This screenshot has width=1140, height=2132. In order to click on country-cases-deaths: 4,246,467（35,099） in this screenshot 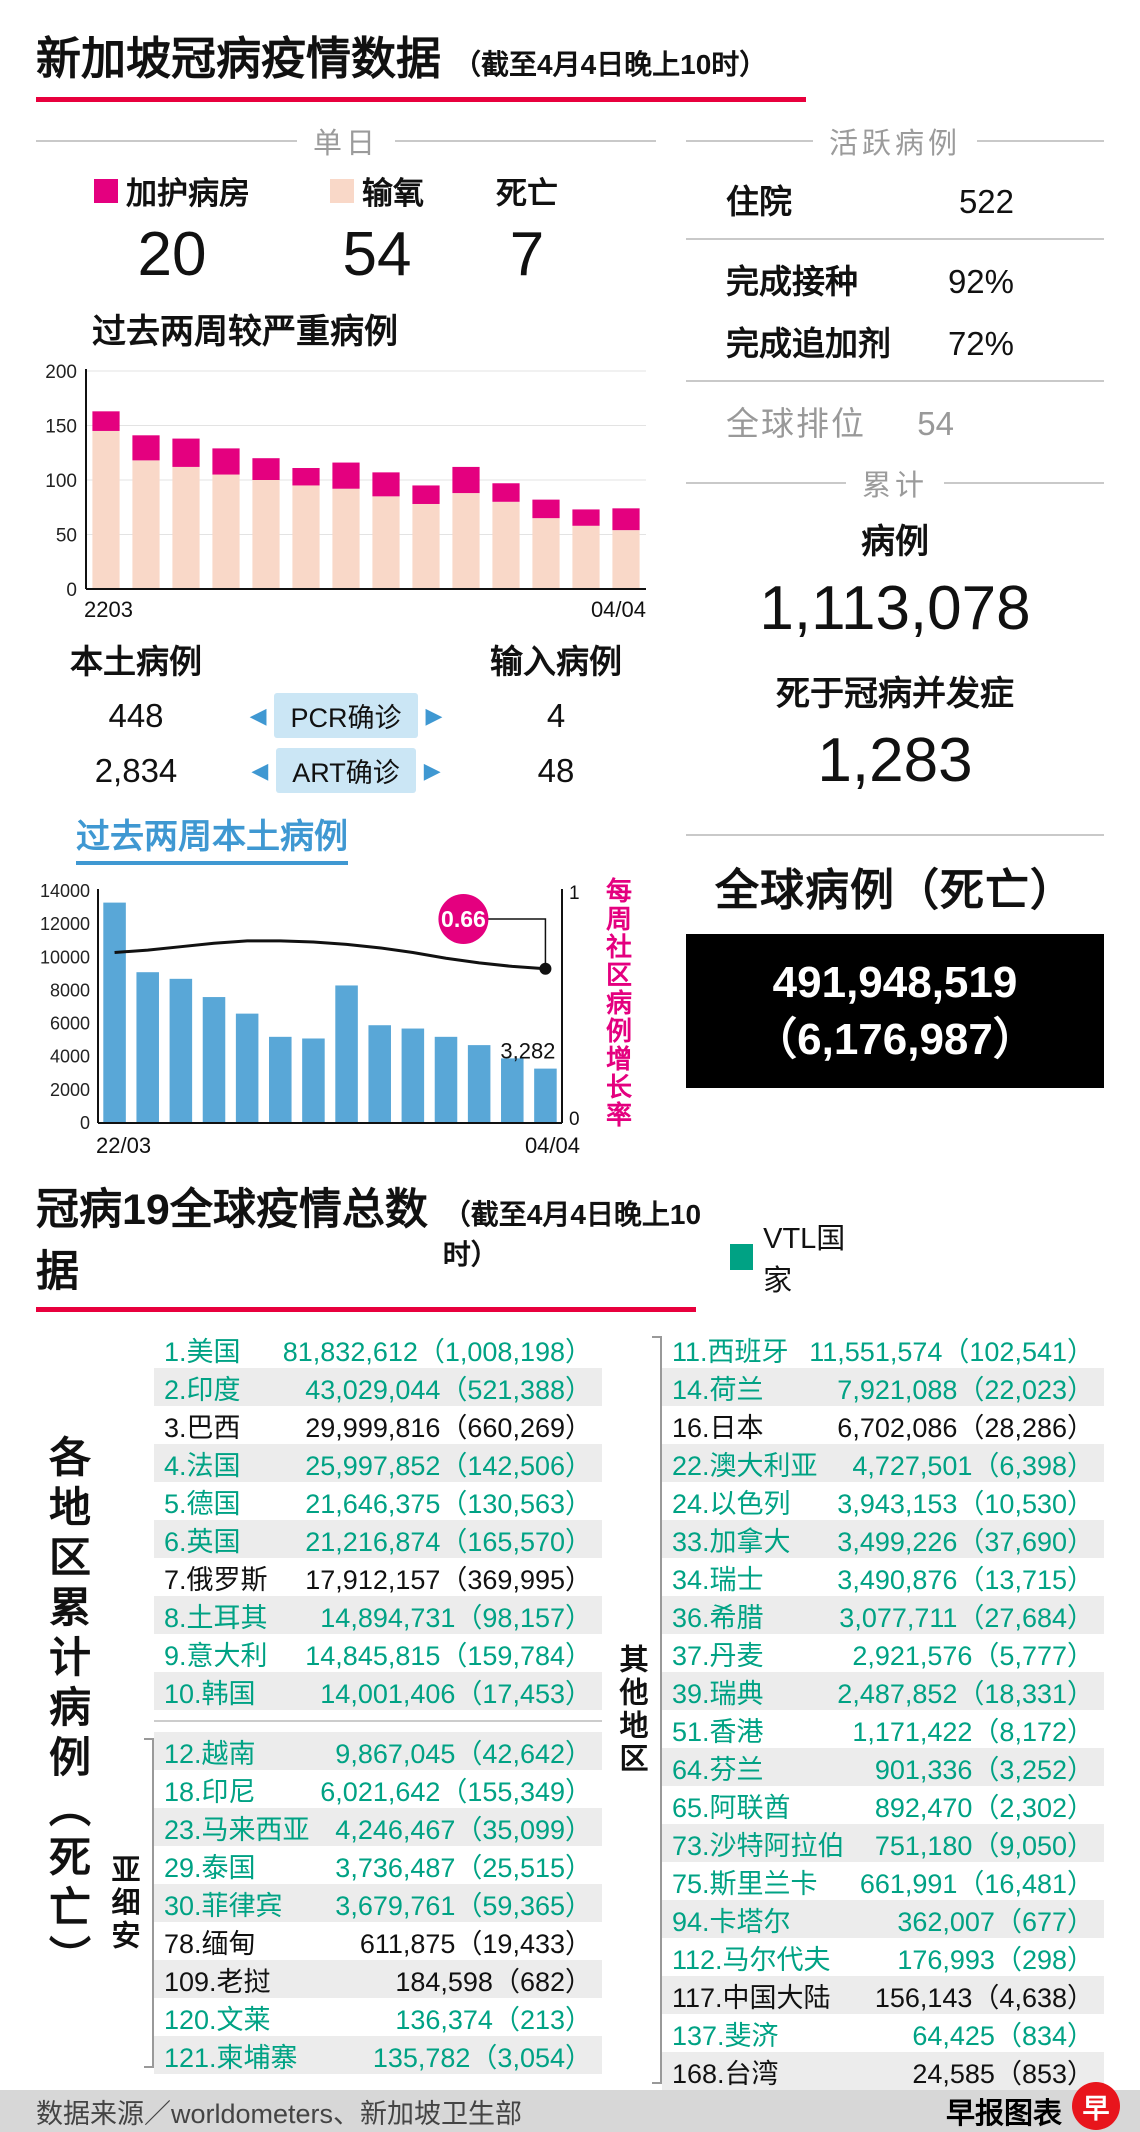, I will do `click(463, 1829)`.